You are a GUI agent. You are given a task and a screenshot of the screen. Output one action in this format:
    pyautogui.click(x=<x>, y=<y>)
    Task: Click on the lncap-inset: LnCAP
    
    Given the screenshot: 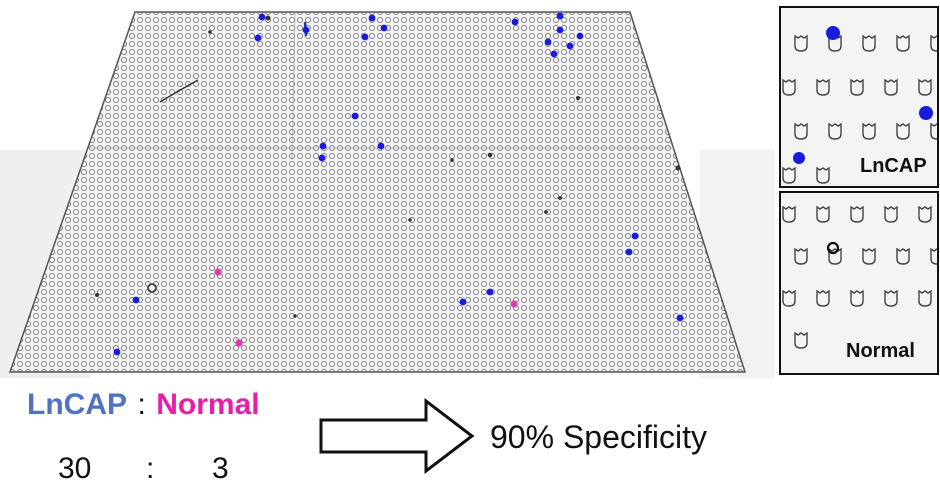 What is the action you would take?
    pyautogui.click(x=859, y=97)
    